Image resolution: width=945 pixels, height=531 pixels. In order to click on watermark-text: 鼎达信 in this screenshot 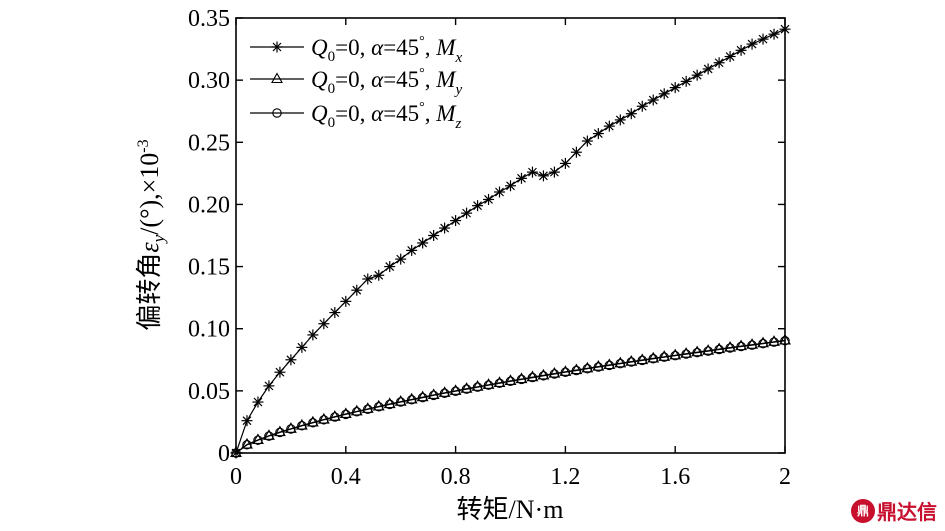, I will do `click(907, 512)`.